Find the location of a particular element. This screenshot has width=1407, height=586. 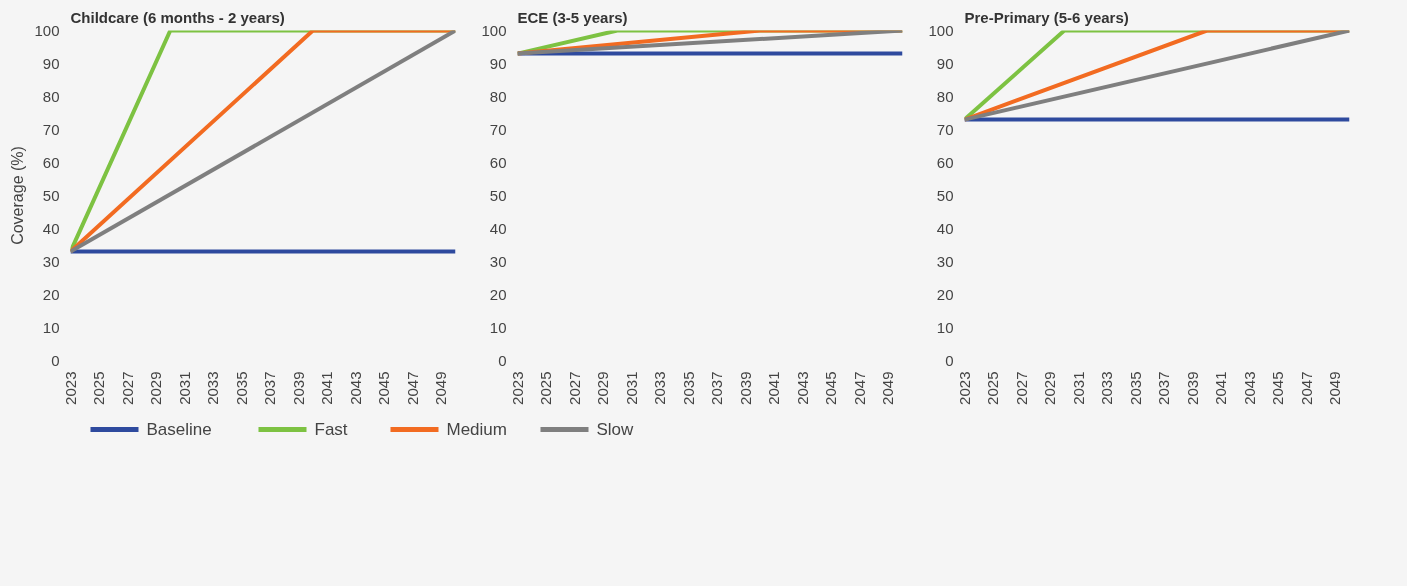

chart-title: ECE (3-5 years) is located at coordinates (572, 17).